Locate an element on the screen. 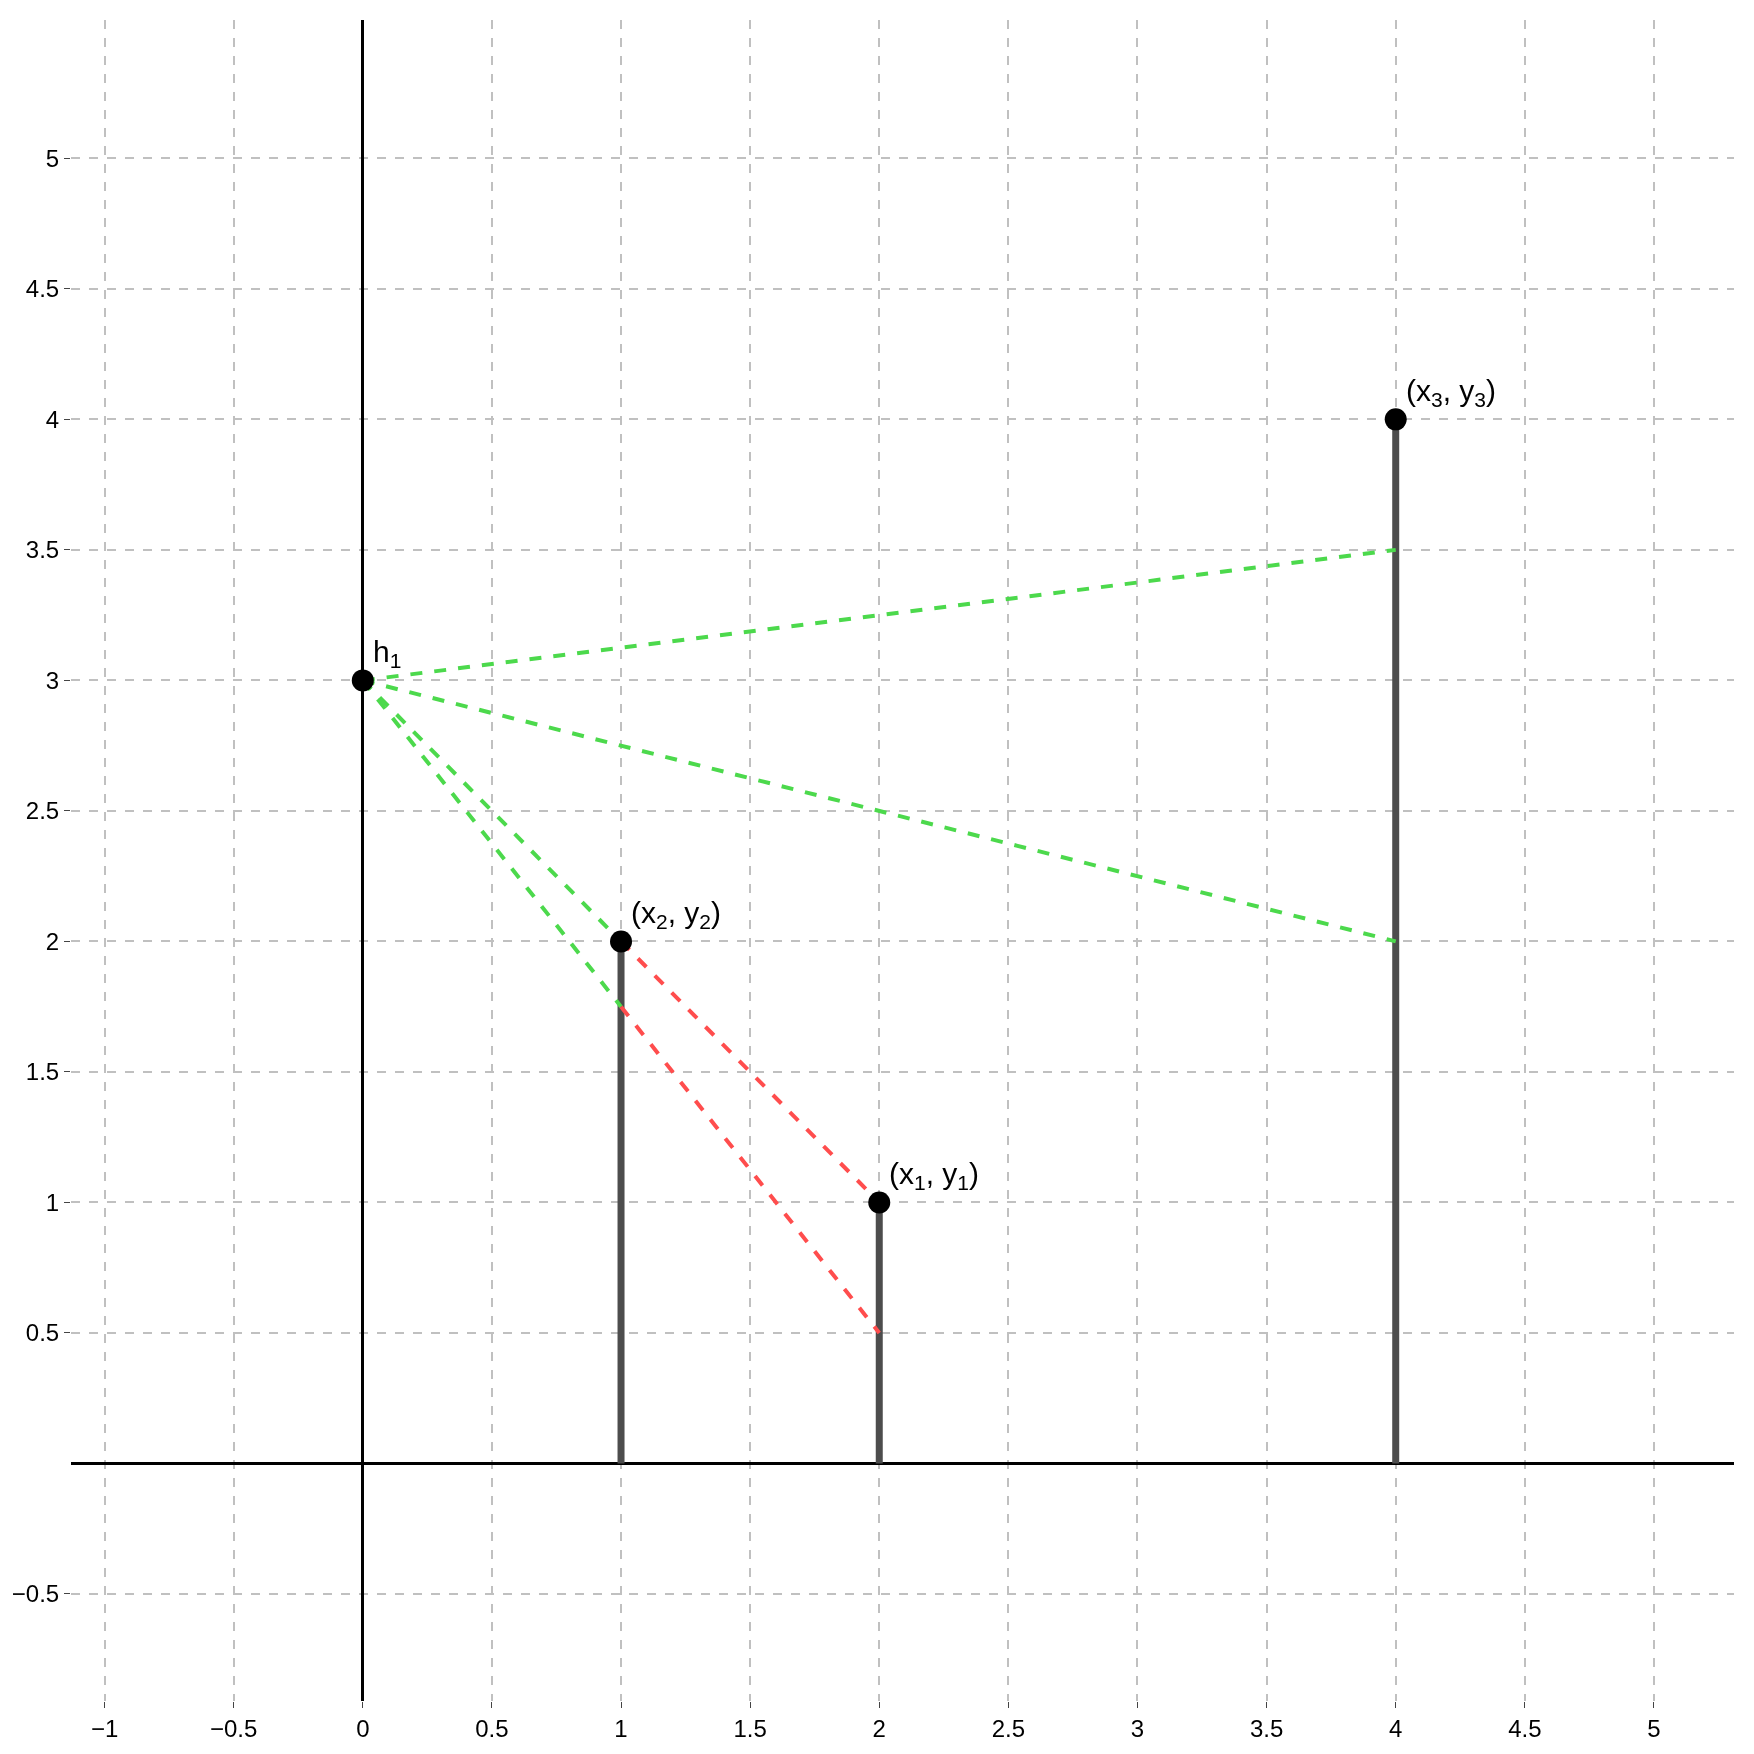 The width and height of the screenshot is (1754, 1754). x-tick-label: 1.5 is located at coordinates (750, 1728).